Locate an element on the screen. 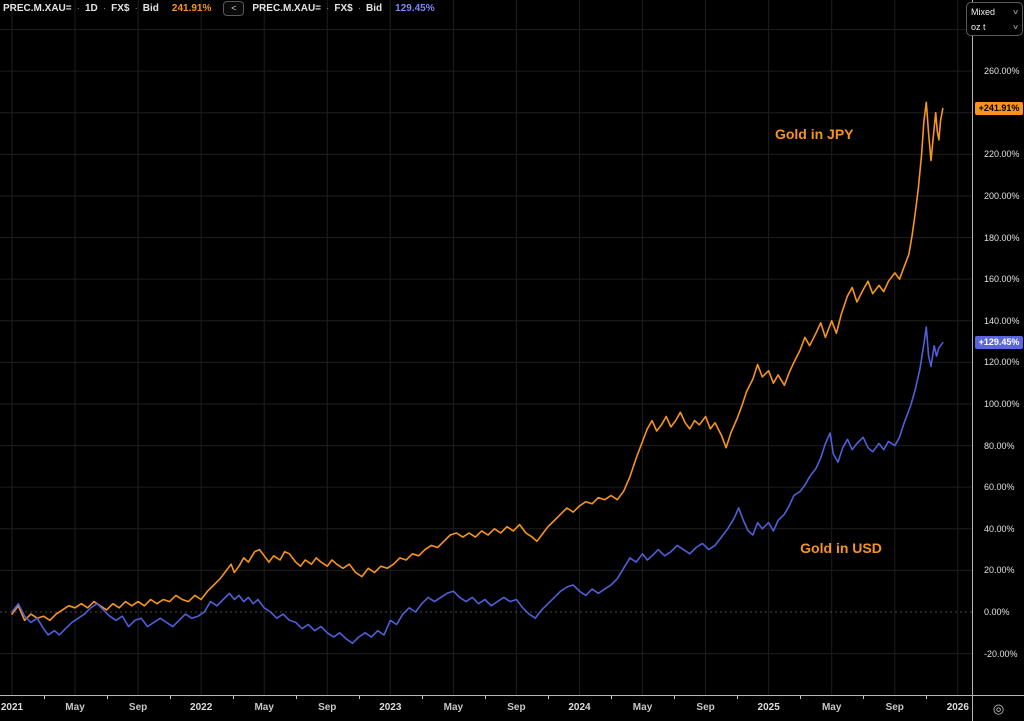  annotation-gold-in-jpy: Gold in JPY is located at coordinates (814, 133).